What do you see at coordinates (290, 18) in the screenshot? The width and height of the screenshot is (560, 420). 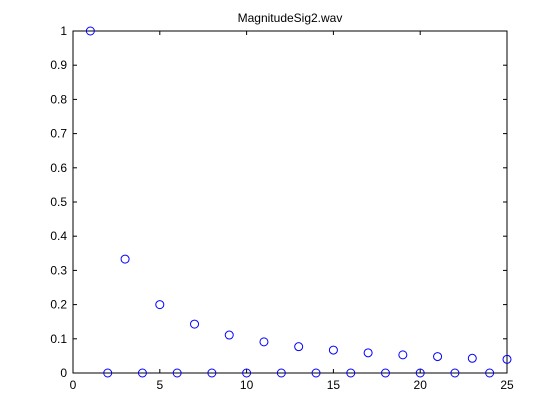 I see `chart-title: MagnitudeSig2.wav` at bounding box center [290, 18].